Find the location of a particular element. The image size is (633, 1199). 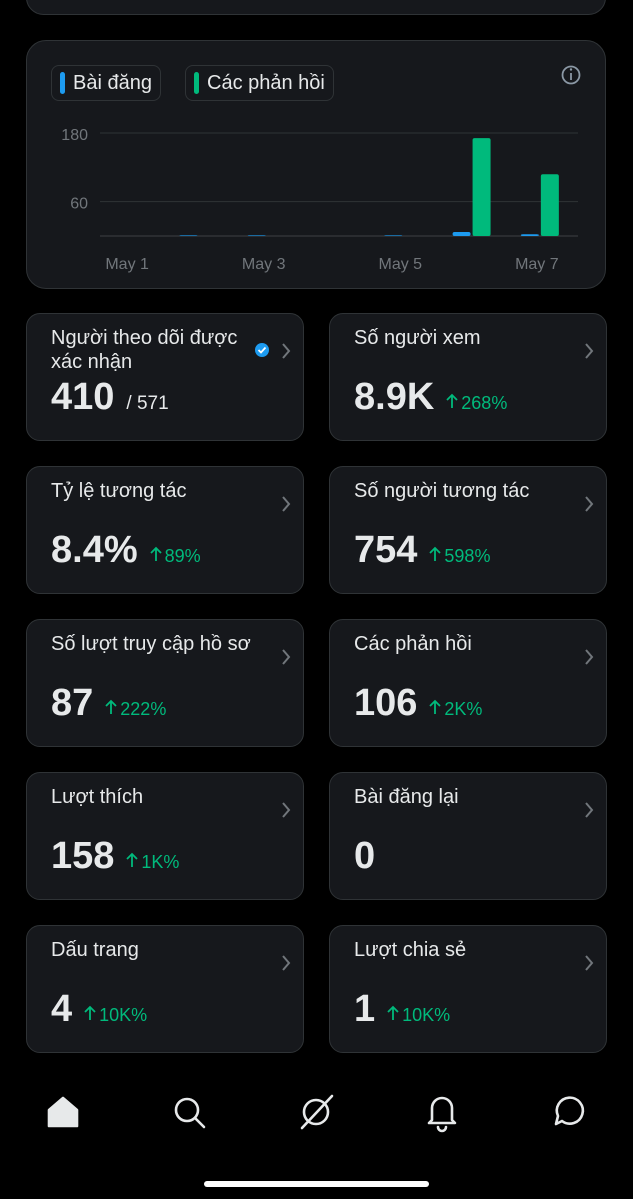

nav-search-handle is located at coordinates (199, 1122).